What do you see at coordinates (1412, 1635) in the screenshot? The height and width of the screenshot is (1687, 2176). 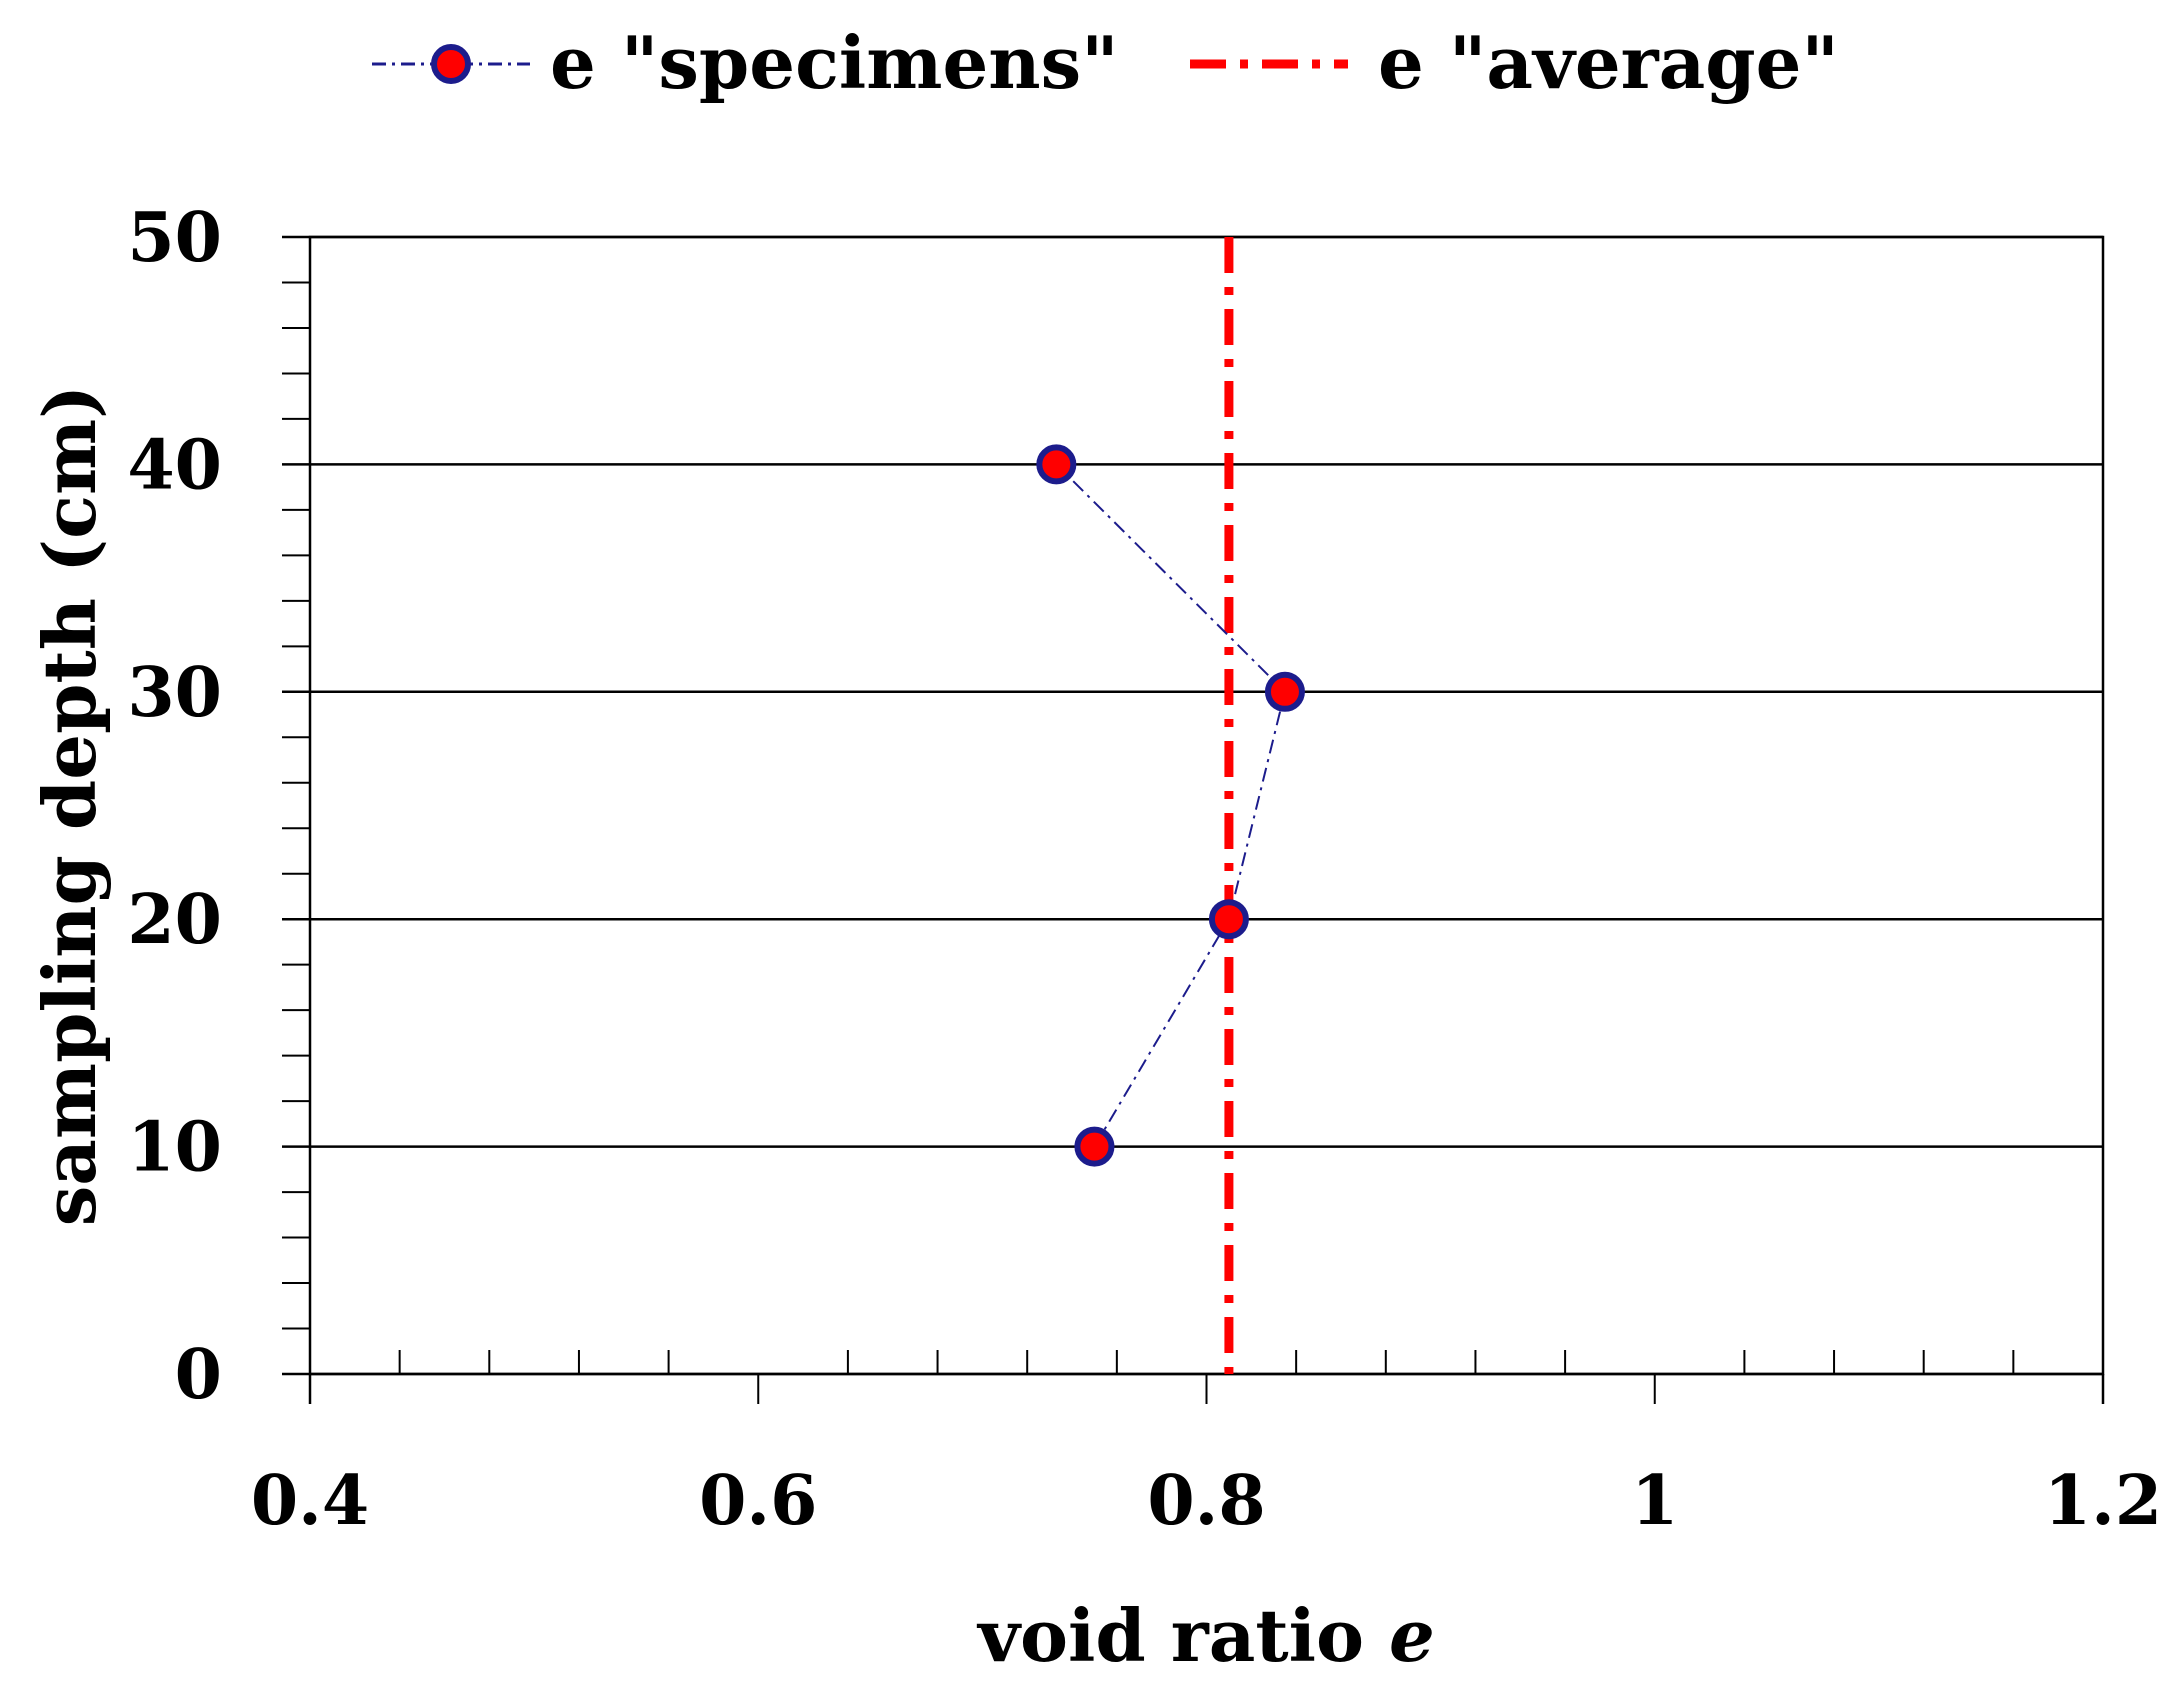 I see `x-axis-title-symbol: e` at bounding box center [1412, 1635].